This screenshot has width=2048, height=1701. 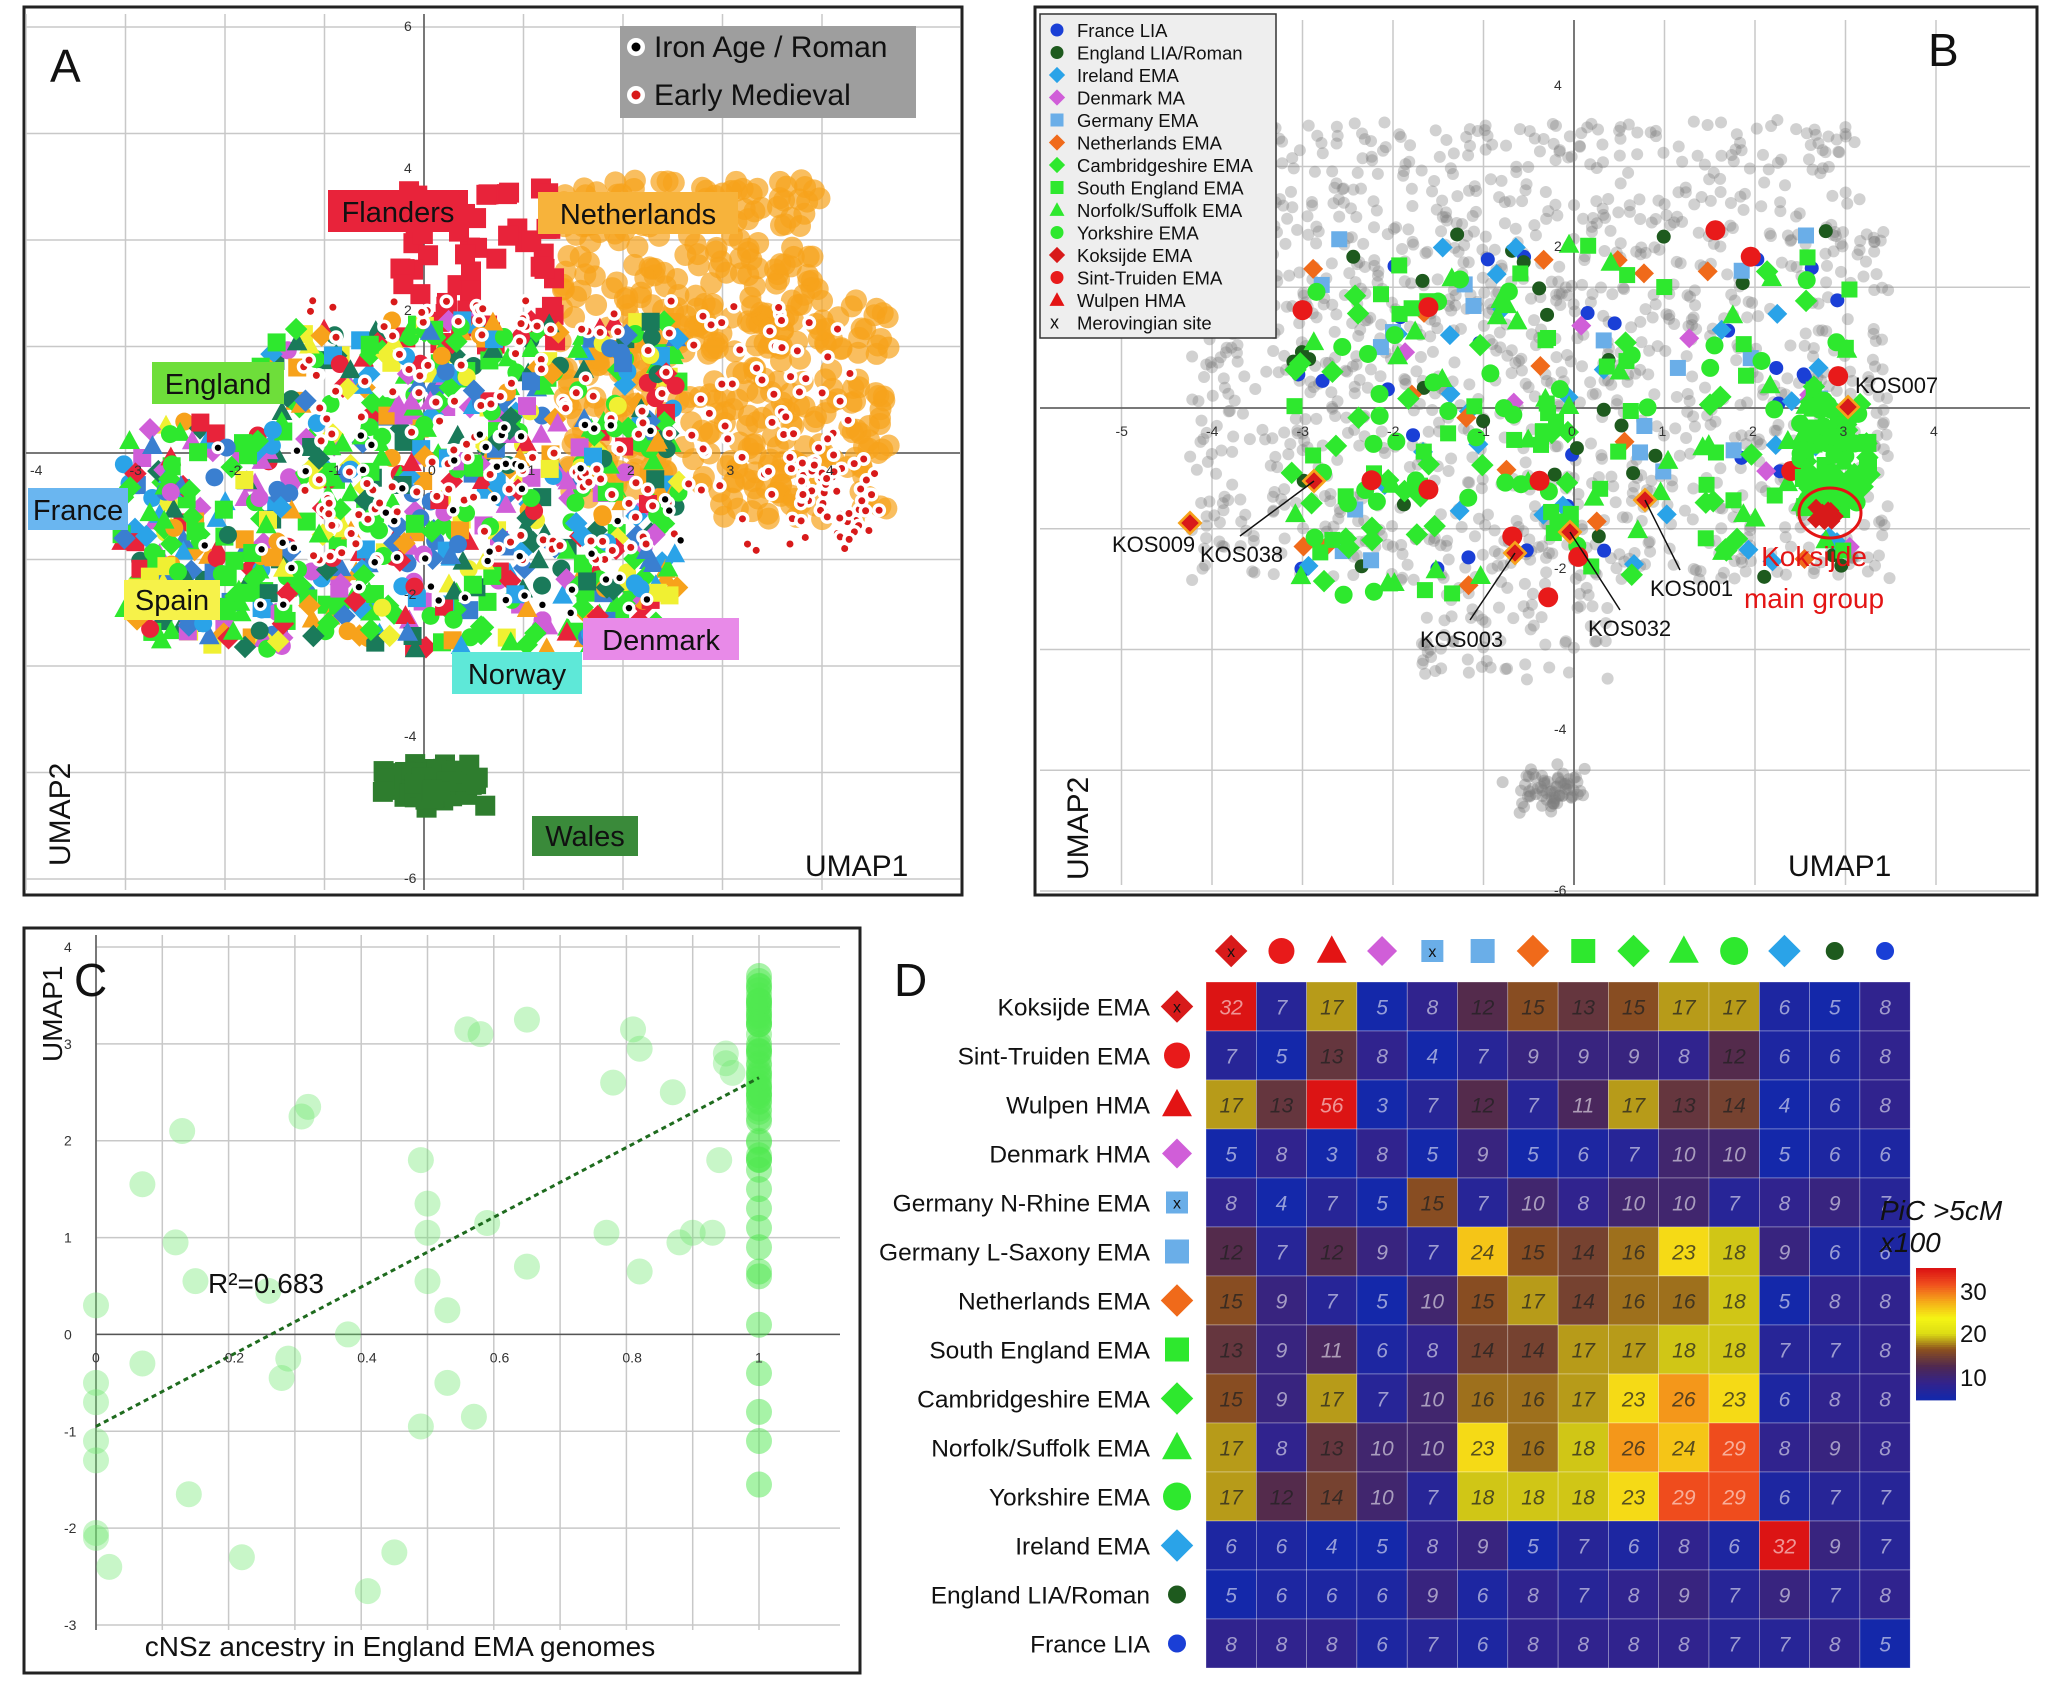 I want to click on annotation-kos038: KOS038, so click(x=1241, y=554).